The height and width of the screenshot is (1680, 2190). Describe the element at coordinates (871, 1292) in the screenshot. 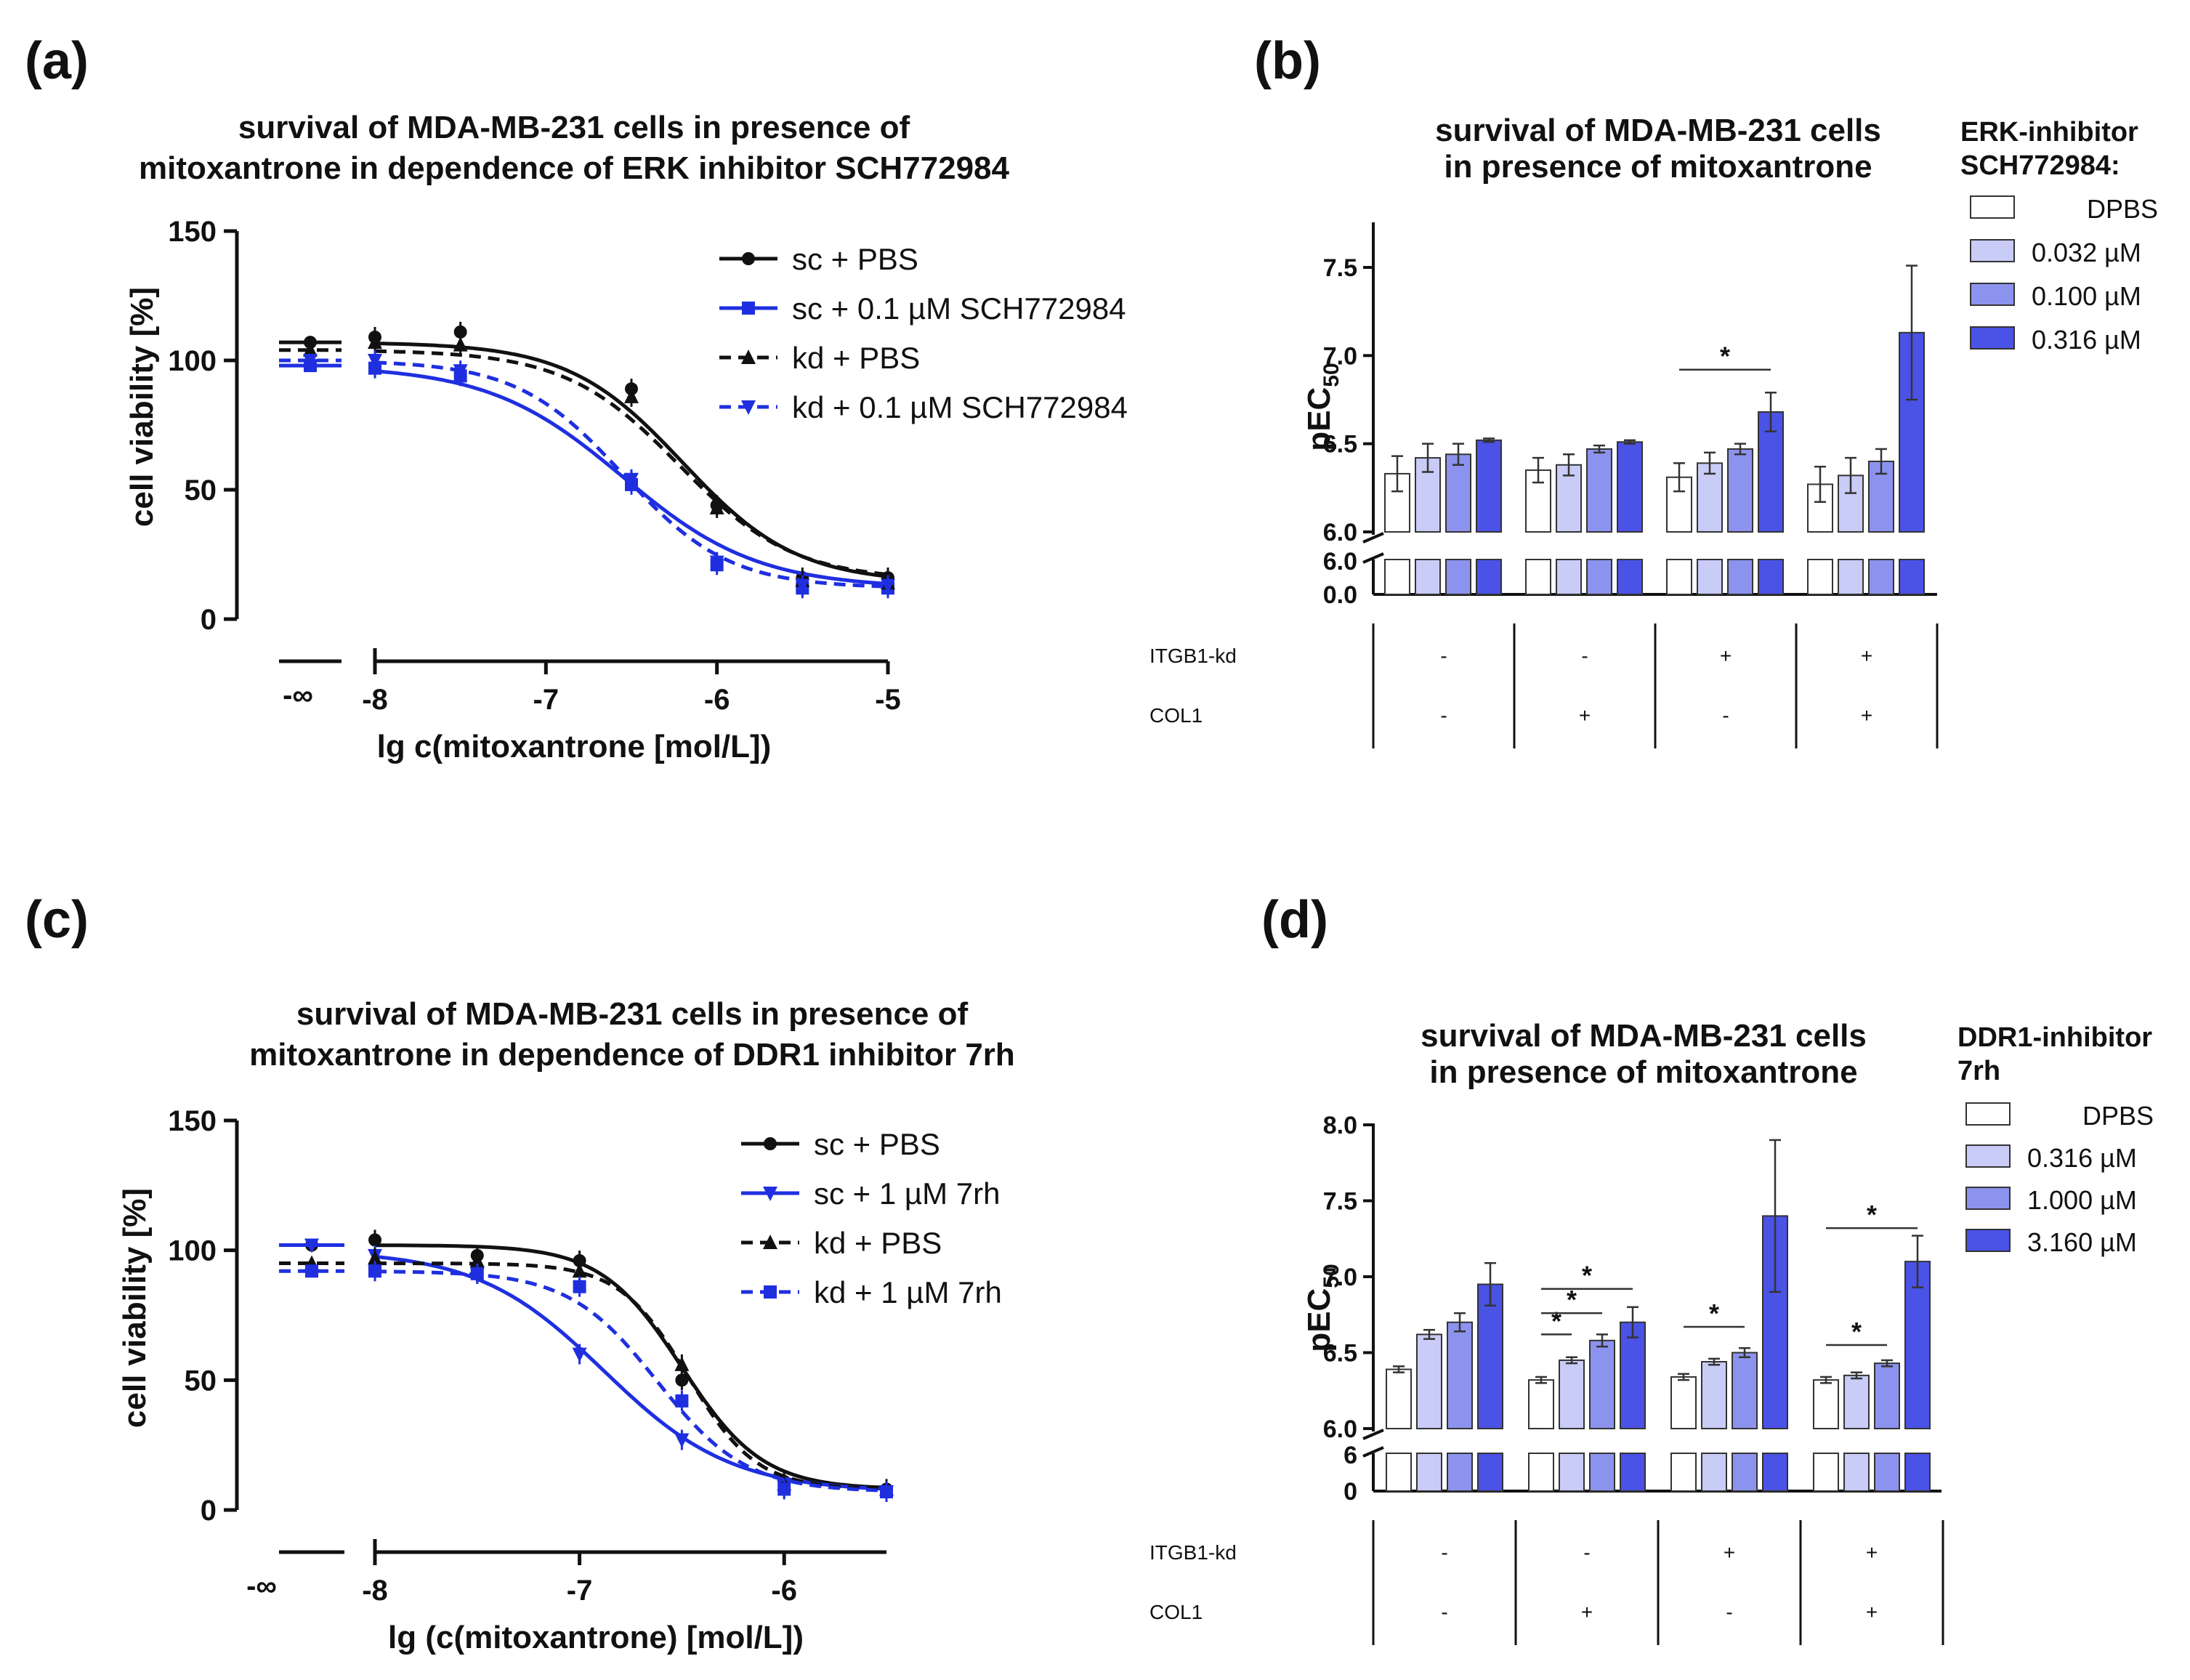

I see `legend-item-kd-1-um-7rh: kd + 1 µM 7rh` at that location.